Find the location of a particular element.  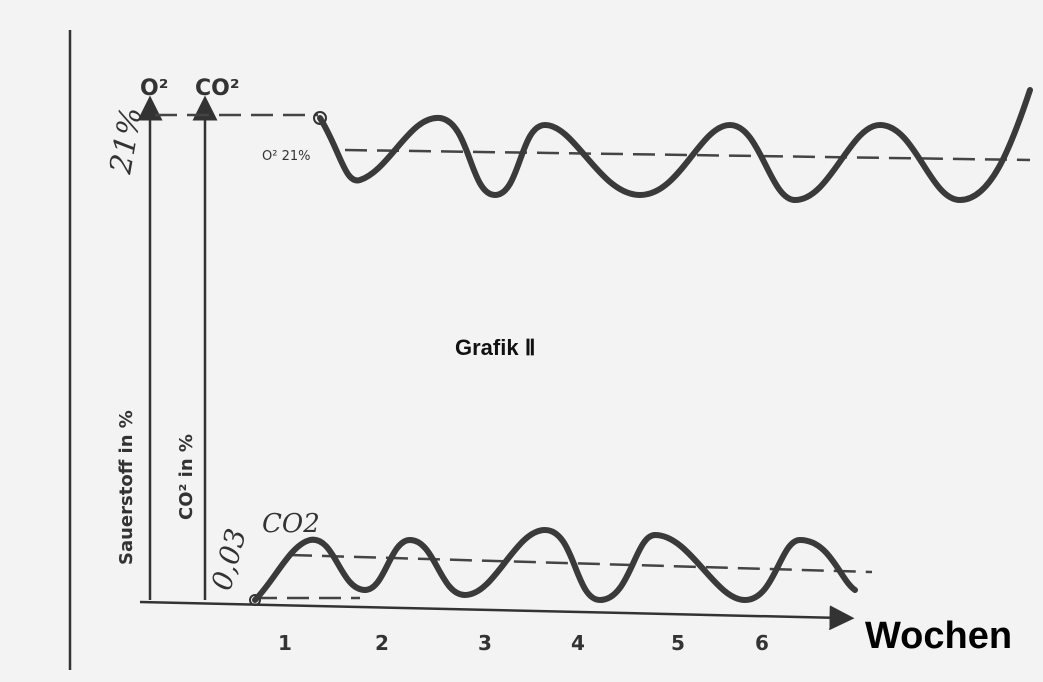

o2-axis-title: Sauerstoff in % is located at coordinates (126, 487).